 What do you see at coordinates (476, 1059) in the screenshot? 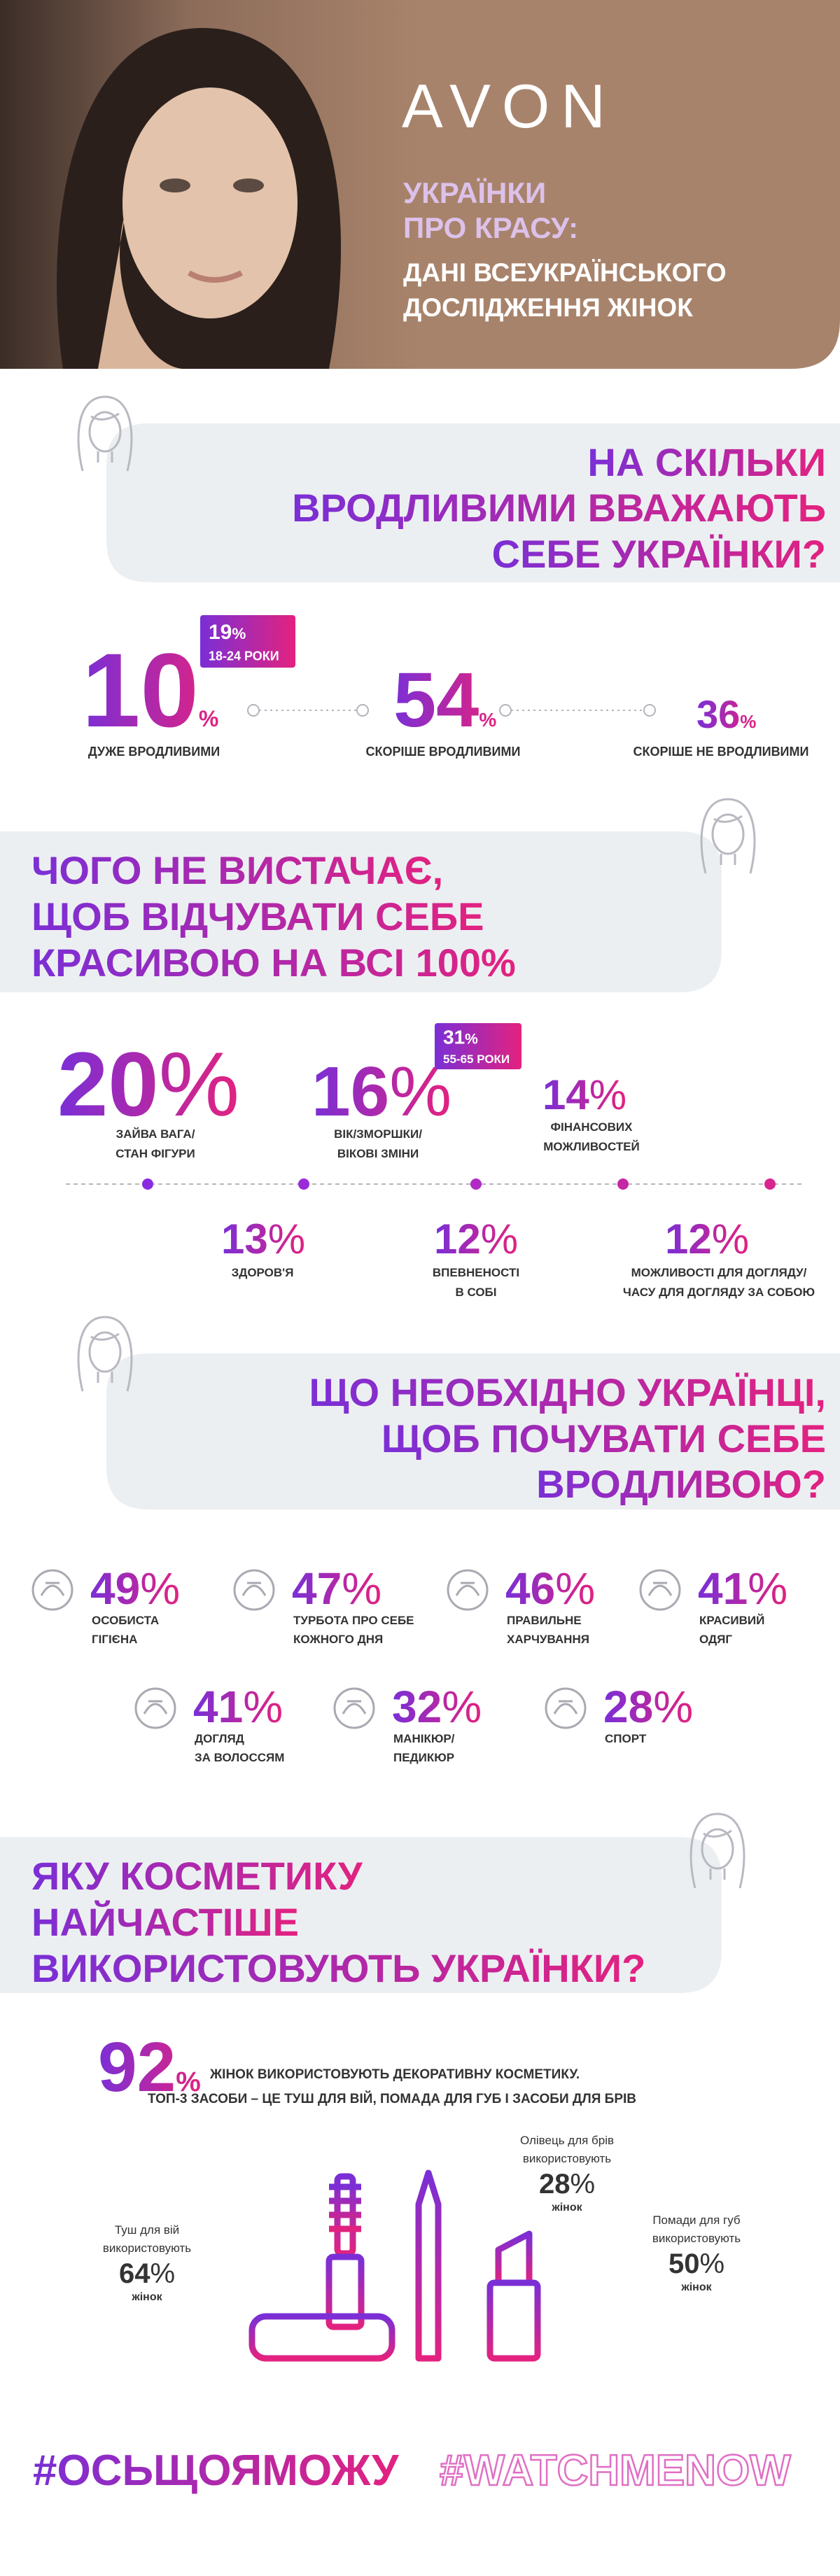
I see `badge-label: 55-65 РОКИ` at bounding box center [476, 1059].